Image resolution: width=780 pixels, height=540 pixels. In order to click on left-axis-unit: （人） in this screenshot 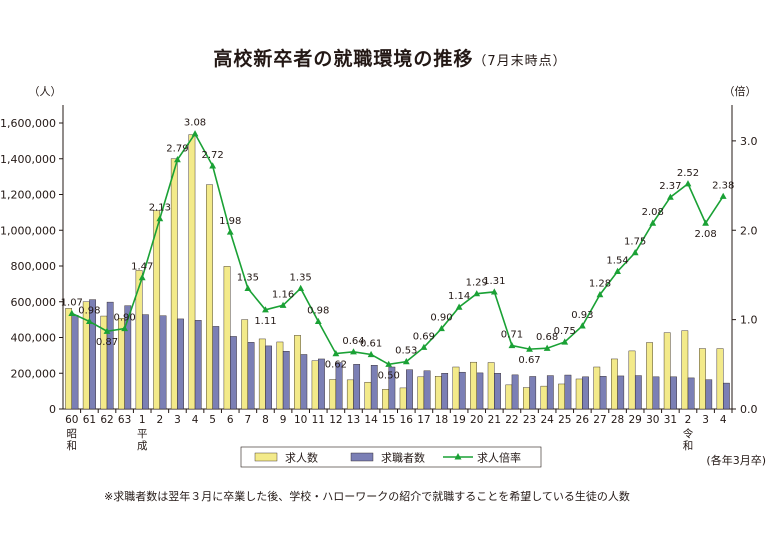, I will do `click(45, 91)`.